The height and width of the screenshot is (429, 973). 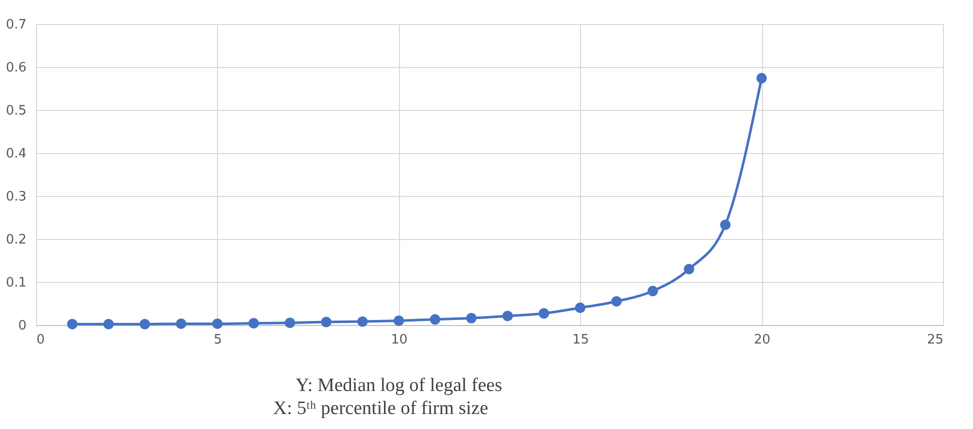 What do you see at coordinates (16, 68) in the screenshot?
I see `y-tick-label: 0.6` at bounding box center [16, 68].